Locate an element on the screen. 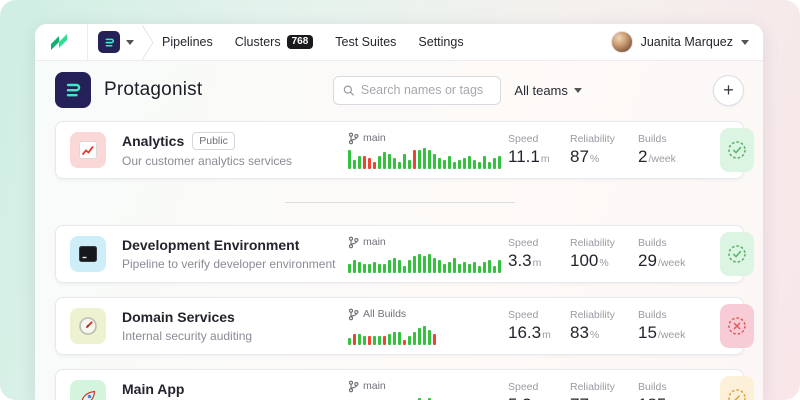 The height and width of the screenshot is (400, 800). pipeline-name: Domain Services is located at coordinates (178, 317).